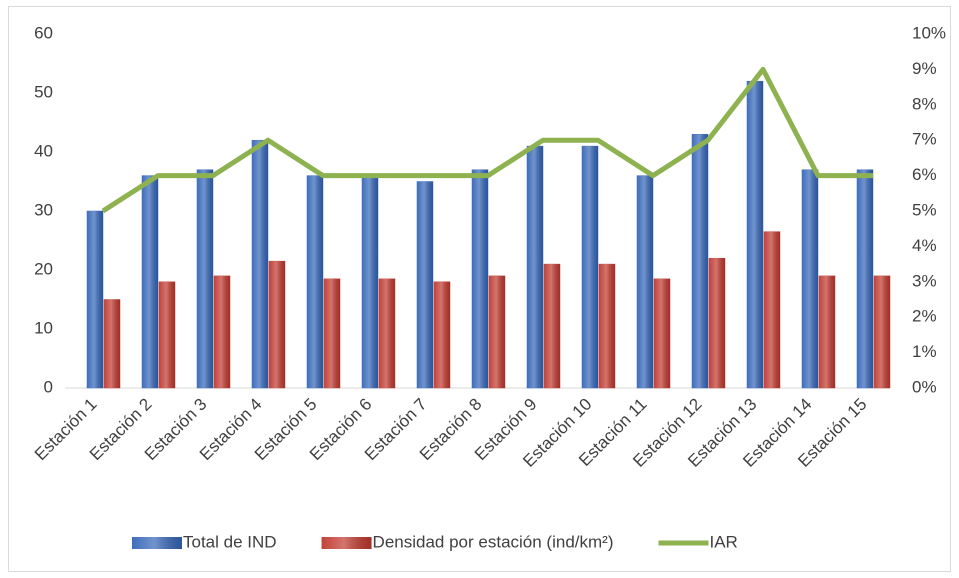 The width and height of the screenshot is (959, 578). Describe the element at coordinates (43, 209) in the screenshot. I see `y-tick-label: 30` at that location.